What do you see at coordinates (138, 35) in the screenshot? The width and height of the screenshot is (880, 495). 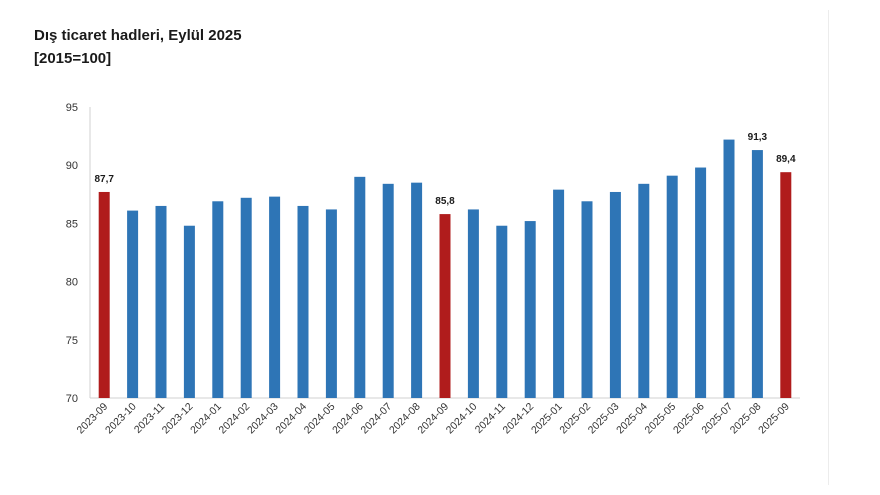 I see `chart-title: Dış ticaret hadleri, Eylül 2025` at bounding box center [138, 35].